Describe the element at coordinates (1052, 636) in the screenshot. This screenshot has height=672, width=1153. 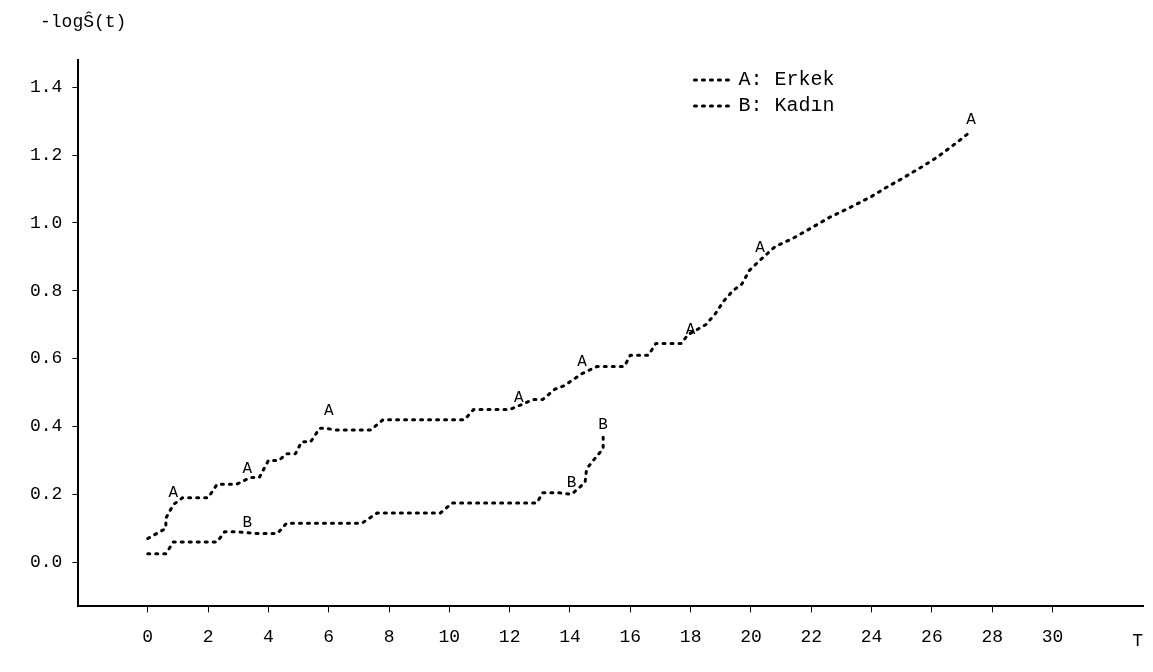
I see `x-tick-label: 30` at that location.